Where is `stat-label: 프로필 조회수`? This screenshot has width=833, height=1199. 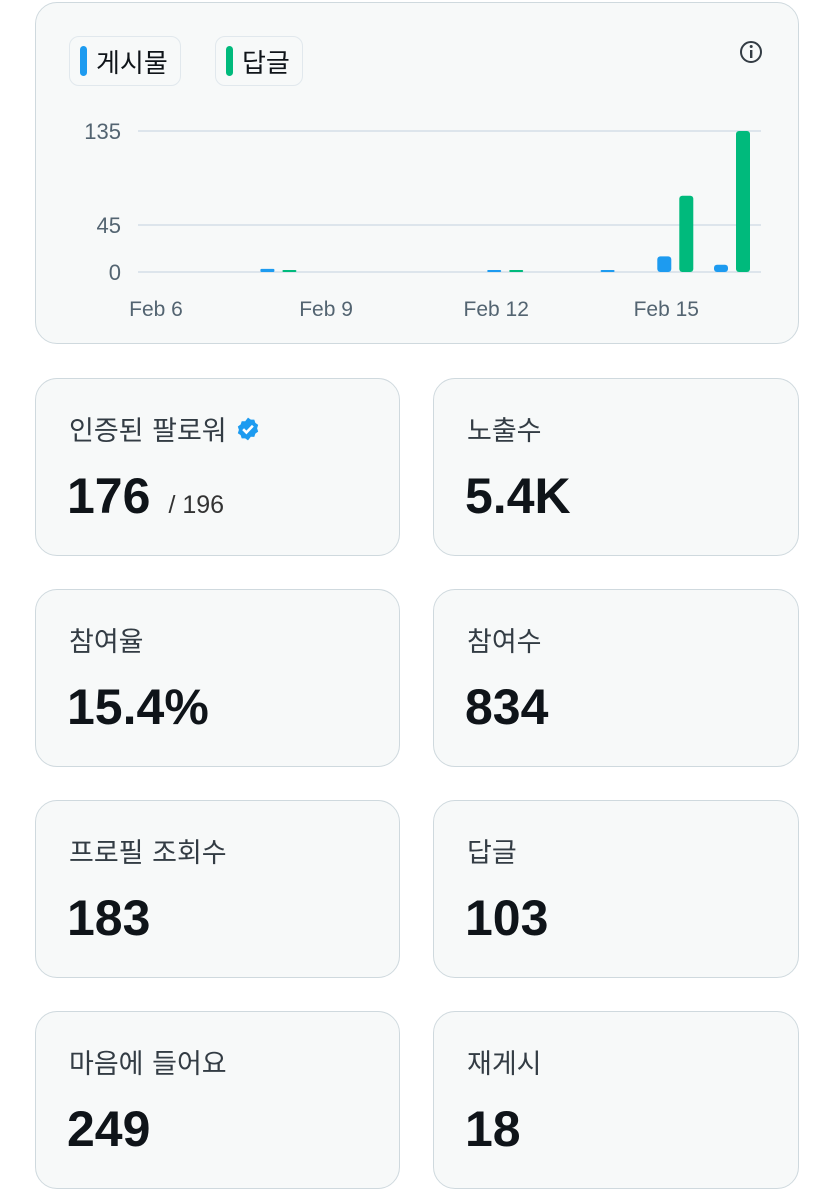
stat-label: 프로필 조회수 is located at coordinates (148, 850).